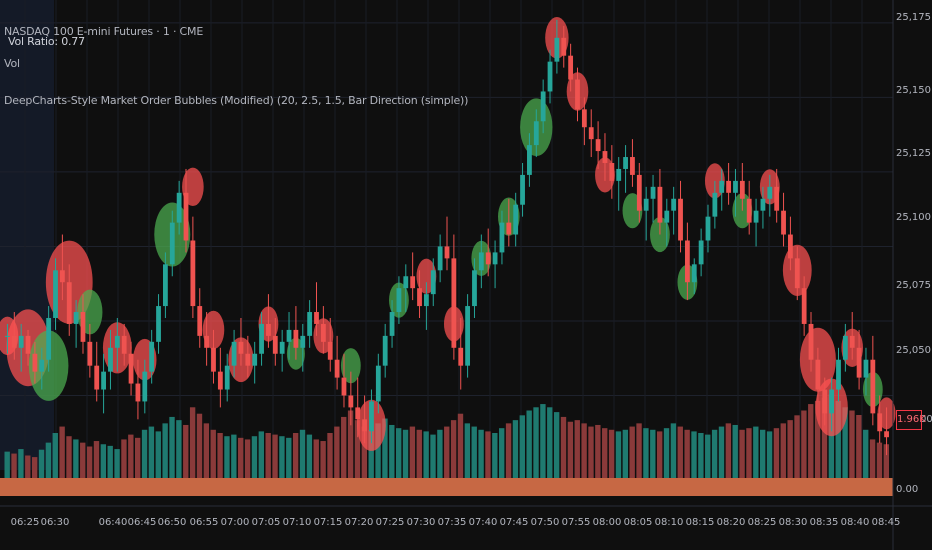  Describe the element at coordinates (204, 522) in the screenshot. I see `time-tick: 06:55` at that location.